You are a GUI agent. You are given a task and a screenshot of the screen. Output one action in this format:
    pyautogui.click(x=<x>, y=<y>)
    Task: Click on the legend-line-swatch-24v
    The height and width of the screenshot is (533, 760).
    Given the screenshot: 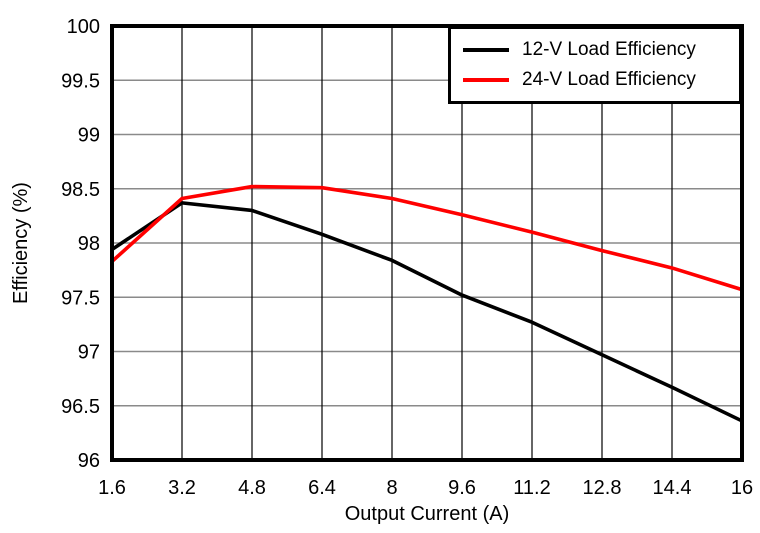 What is the action you would take?
    pyautogui.click(x=486, y=80)
    